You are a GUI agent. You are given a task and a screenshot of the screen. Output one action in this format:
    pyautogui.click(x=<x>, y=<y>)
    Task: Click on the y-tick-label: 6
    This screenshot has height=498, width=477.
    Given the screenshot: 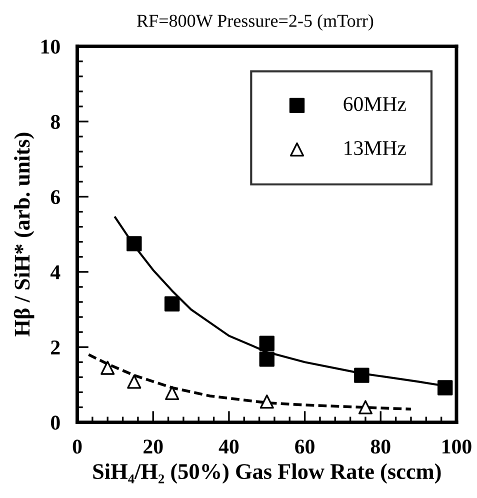 What is the action you would take?
    pyautogui.click(x=55, y=197)
    